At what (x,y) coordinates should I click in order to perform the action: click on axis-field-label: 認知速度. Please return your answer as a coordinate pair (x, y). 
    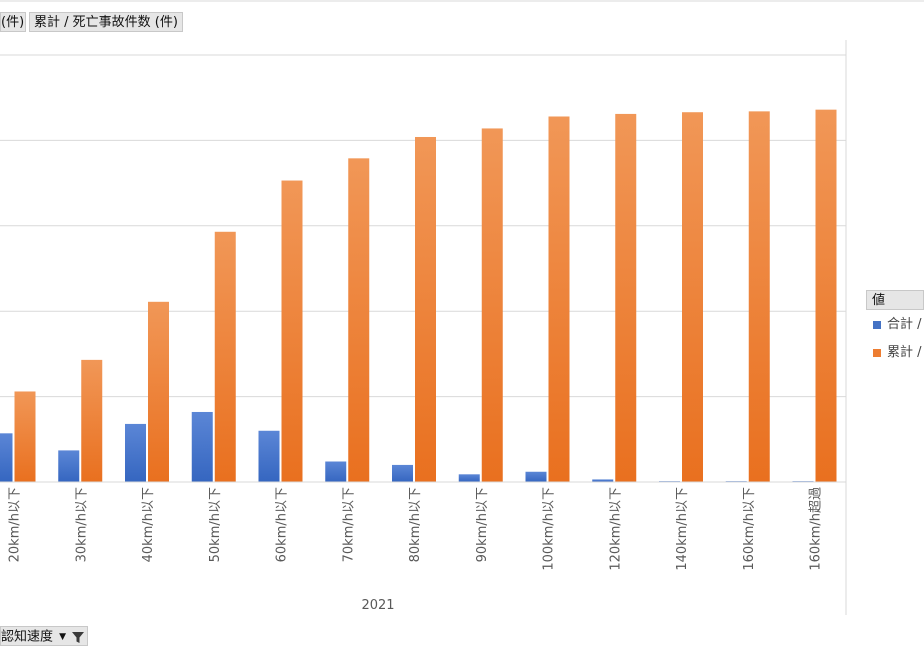
    Looking at the image, I should click on (27, 637).